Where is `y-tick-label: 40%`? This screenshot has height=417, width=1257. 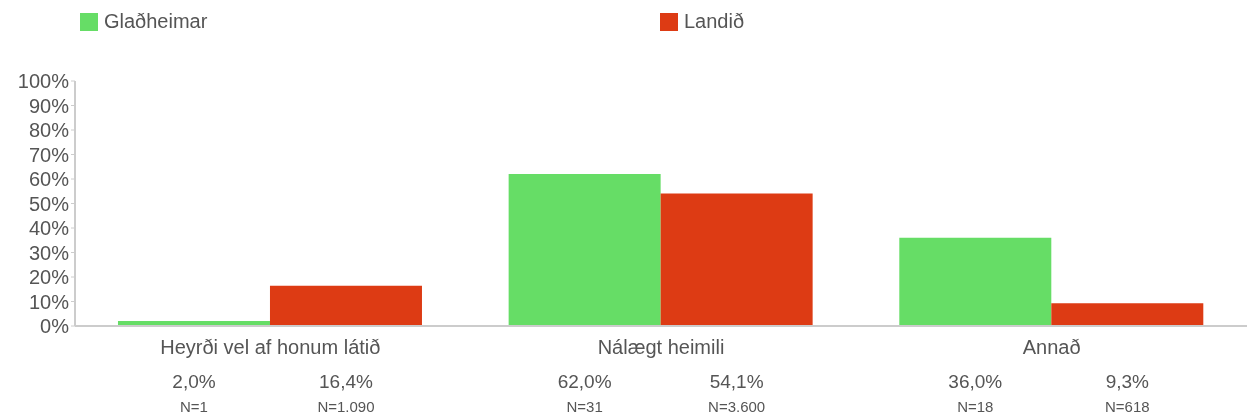
y-tick-label: 40% is located at coordinates (49, 228).